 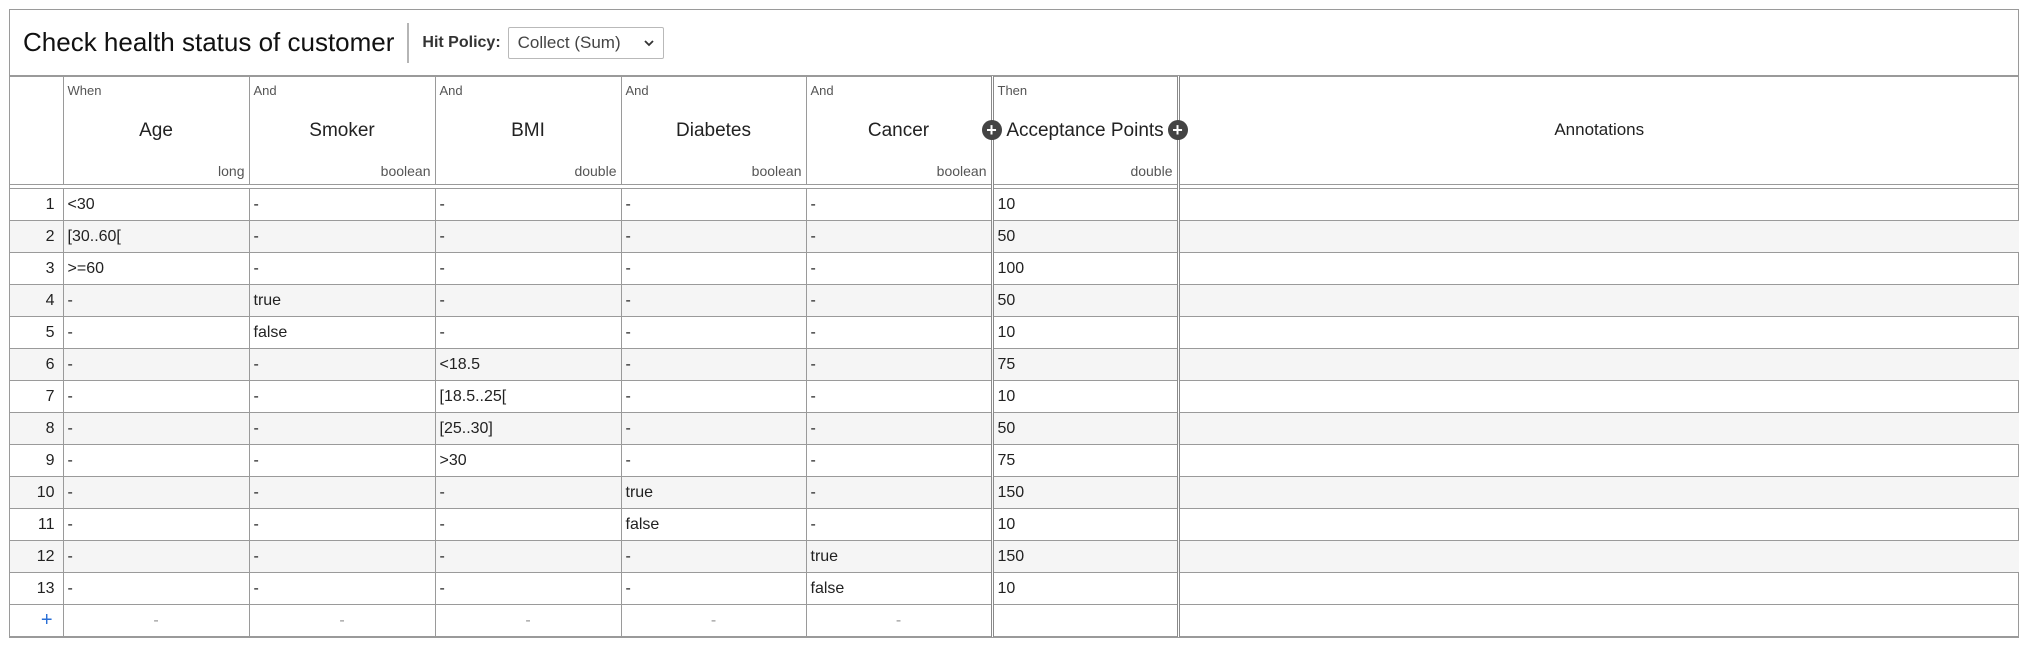 I want to click on cell-cancer: true, so click(x=899, y=556).